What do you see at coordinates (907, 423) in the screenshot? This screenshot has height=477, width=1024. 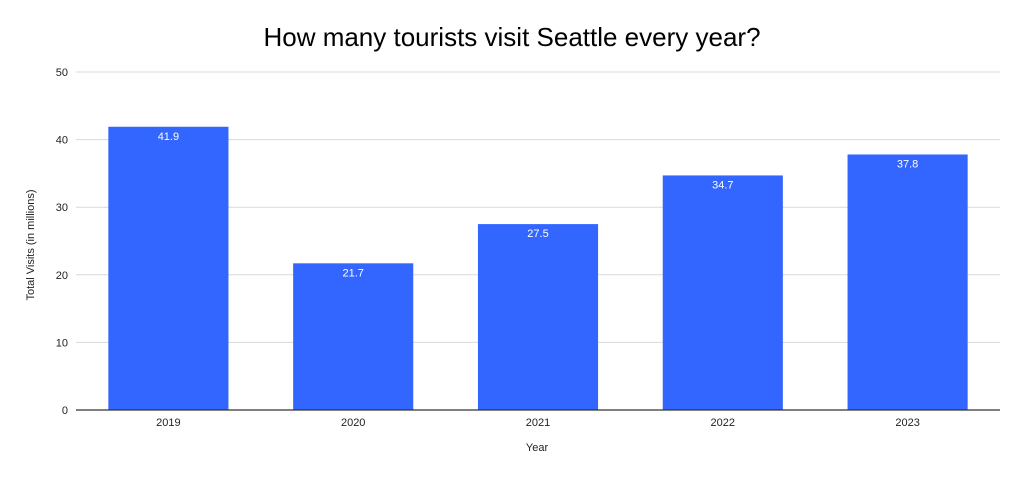 I see `x-tick-label-2023: 2023` at bounding box center [907, 423].